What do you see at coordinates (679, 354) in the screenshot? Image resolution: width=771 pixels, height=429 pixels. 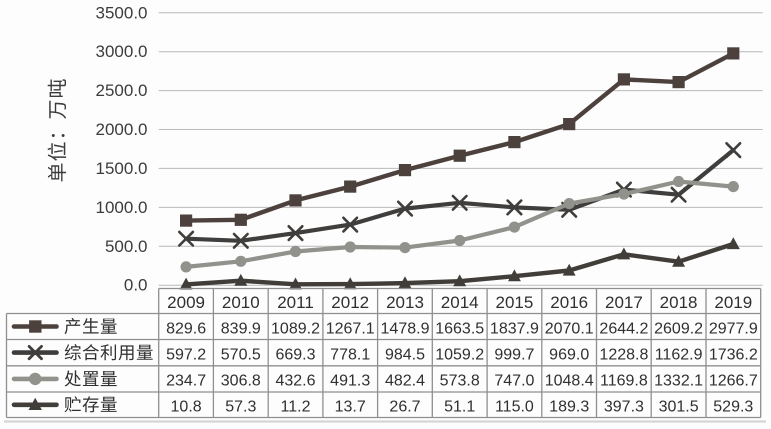 I see `svg-text: 1162.9` at bounding box center [679, 354].